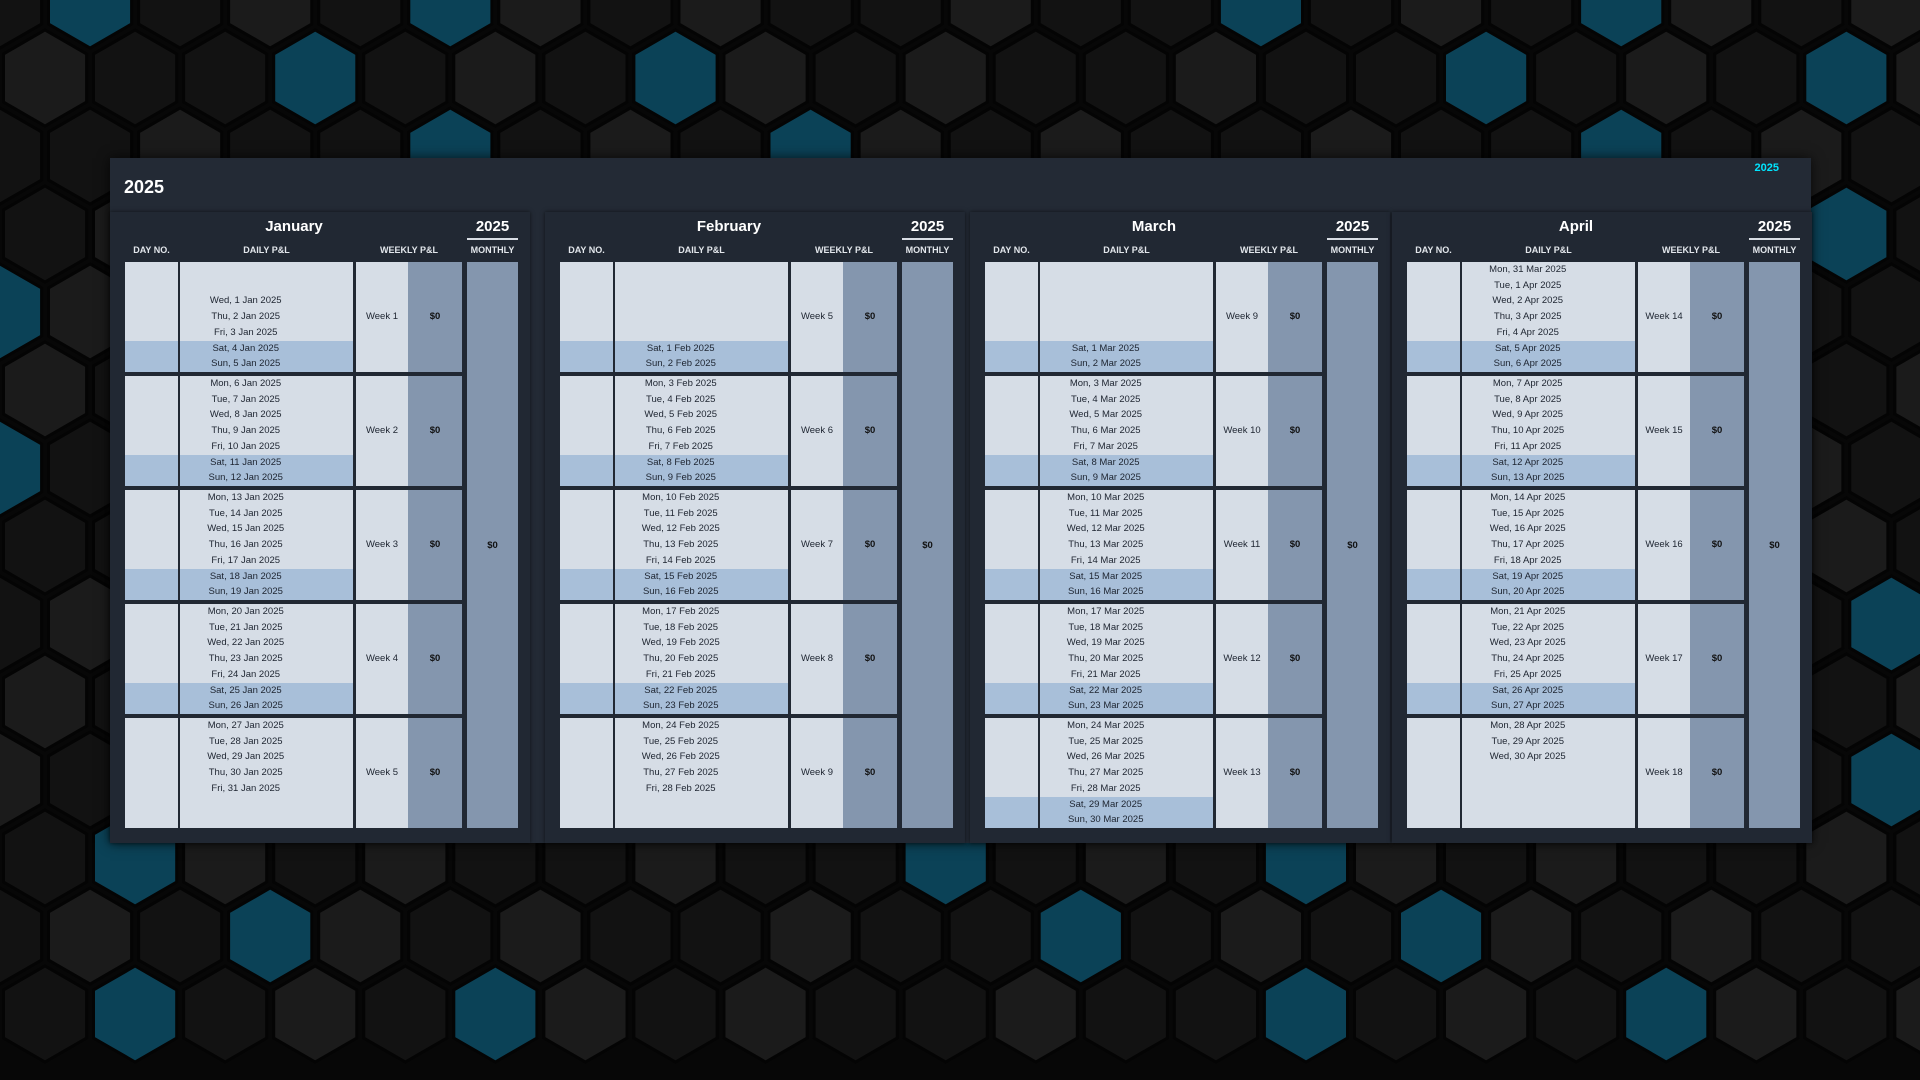 The height and width of the screenshot is (1080, 1920). What do you see at coordinates (1548, 529) in the screenshot?
I see `daily-pl-cell: Wed, 16 Apr 2025` at bounding box center [1548, 529].